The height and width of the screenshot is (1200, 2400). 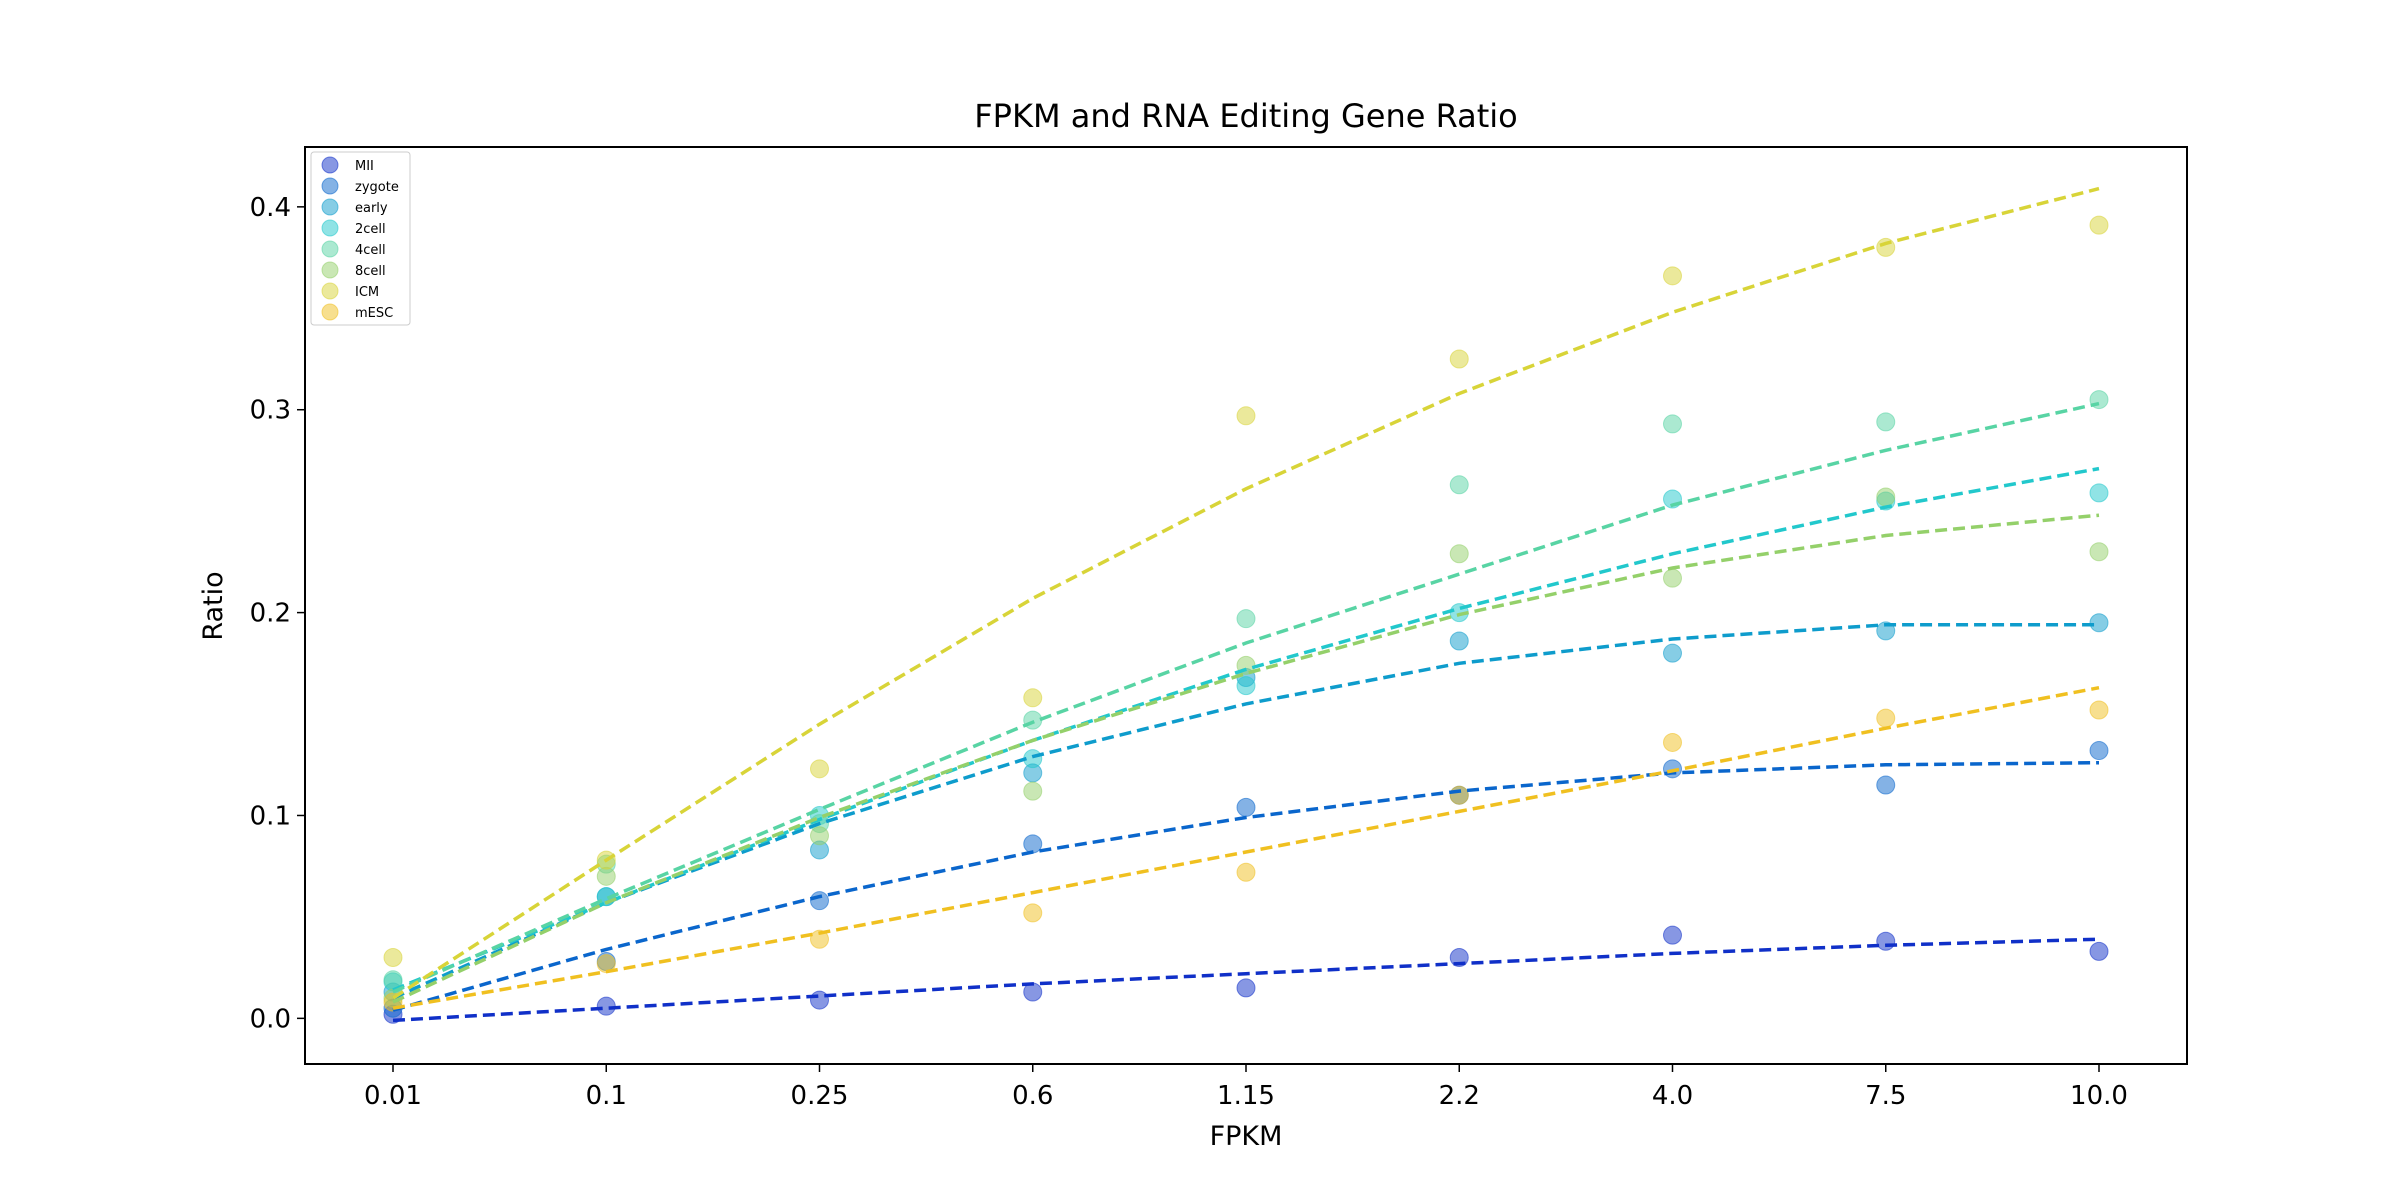 What do you see at coordinates (270, 1019) in the screenshot?
I see `y-tick-label: 0.0` at bounding box center [270, 1019].